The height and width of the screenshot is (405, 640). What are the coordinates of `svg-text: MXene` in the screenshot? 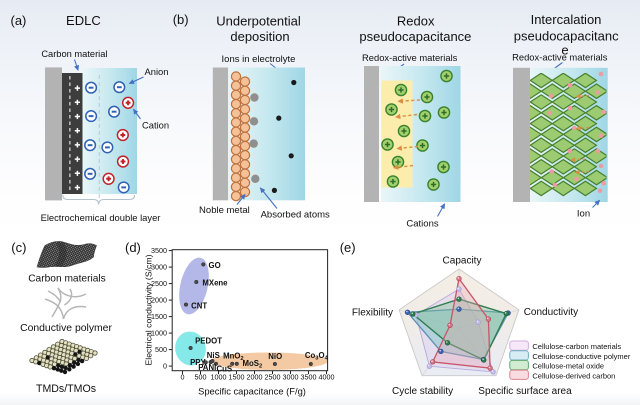 It's located at (215, 283).